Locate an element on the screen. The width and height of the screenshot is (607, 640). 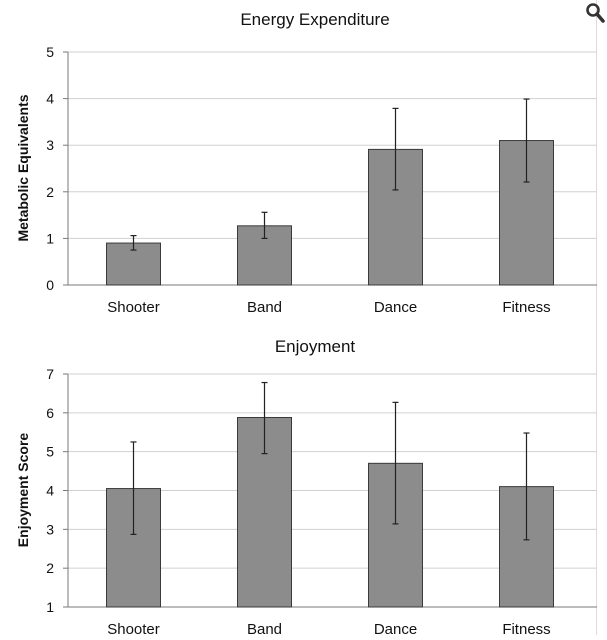
y-tick-label: 7 is located at coordinates (50, 374).